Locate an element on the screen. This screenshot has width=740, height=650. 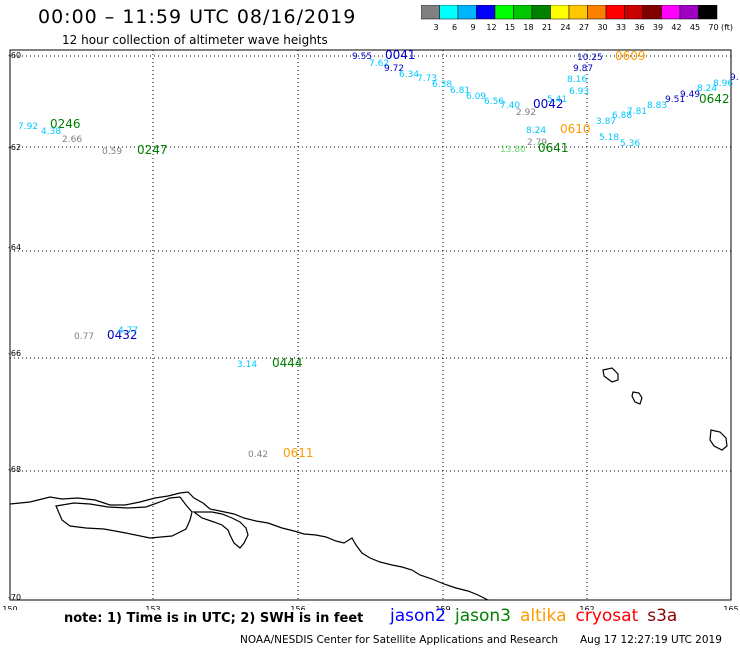
observation-label: 0.42 is located at coordinates (258, 455).